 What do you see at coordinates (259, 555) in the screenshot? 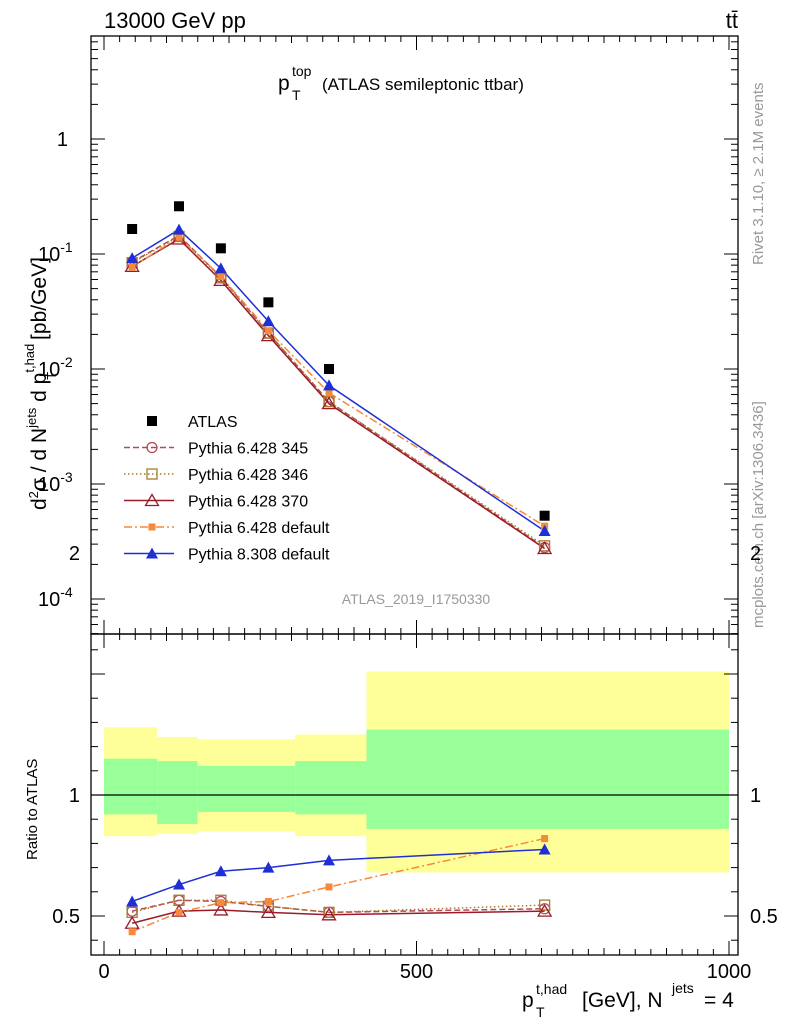
I see `legend-label: Pythia 8.308 default` at bounding box center [259, 555].